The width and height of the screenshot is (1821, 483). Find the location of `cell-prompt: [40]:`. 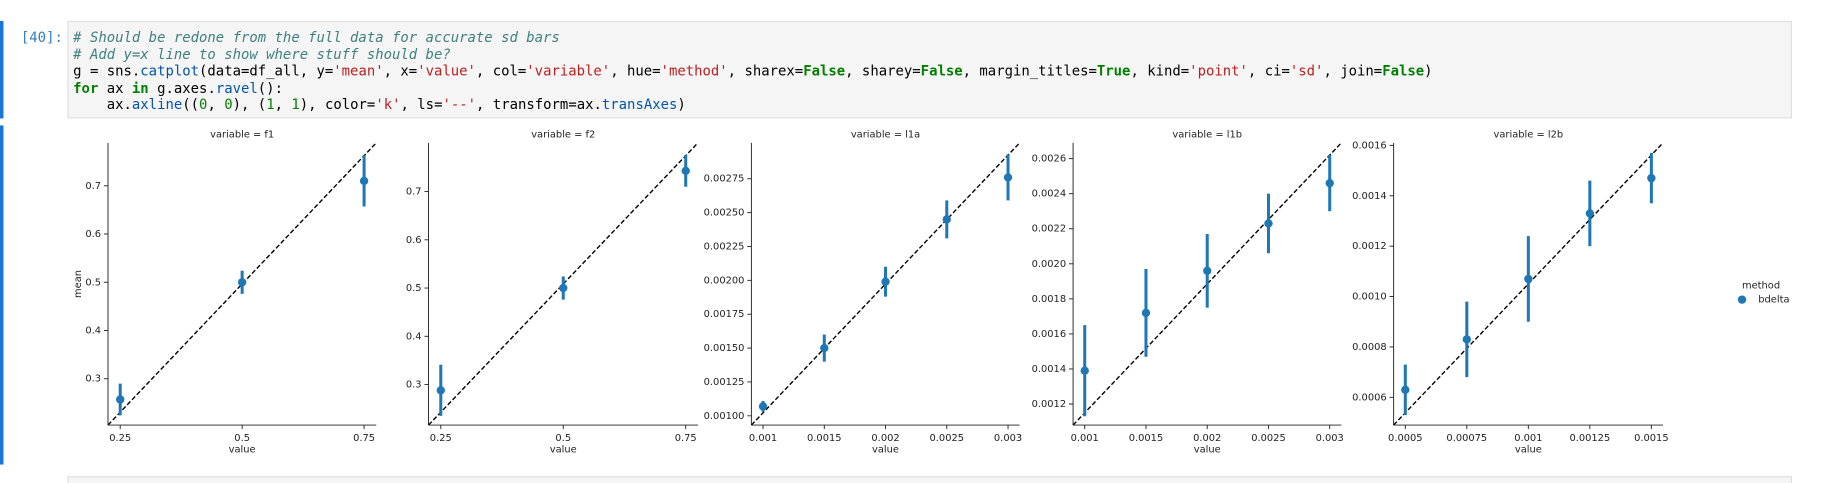

cell-prompt: [40]: is located at coordinates (41, 37).